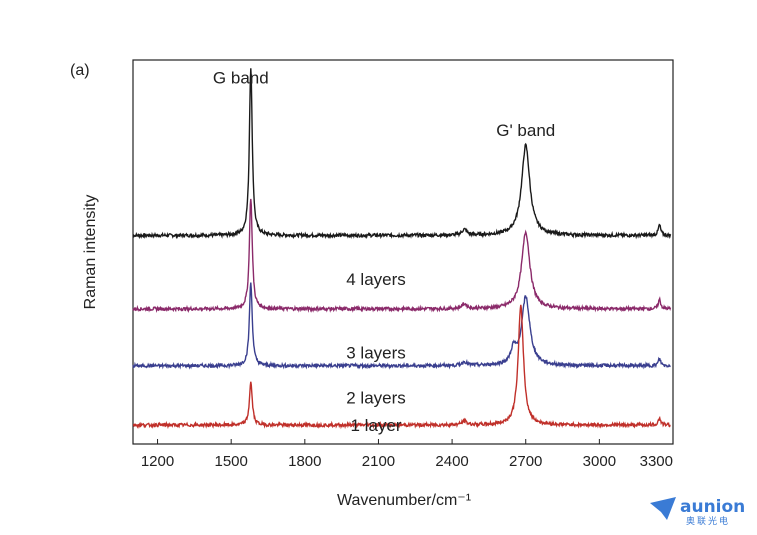 This screenshot has height=535, width=757. I want to click on x-axis-title: Wavenumber/cm⁻¹, so click(404, 500).